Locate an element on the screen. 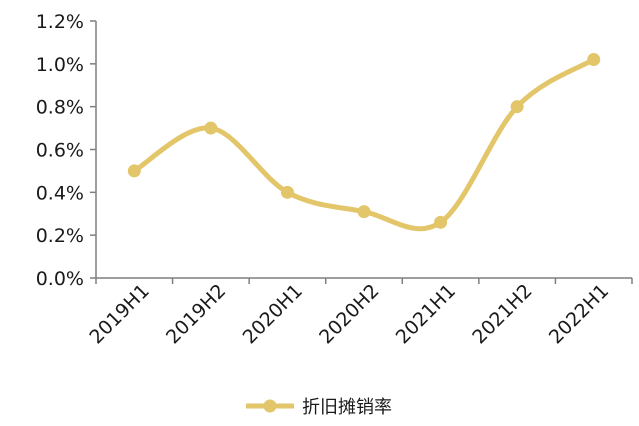 This screenshot has height=426, width=639. x-tick-label: 2019H1 is located at coordinates (119, 314).